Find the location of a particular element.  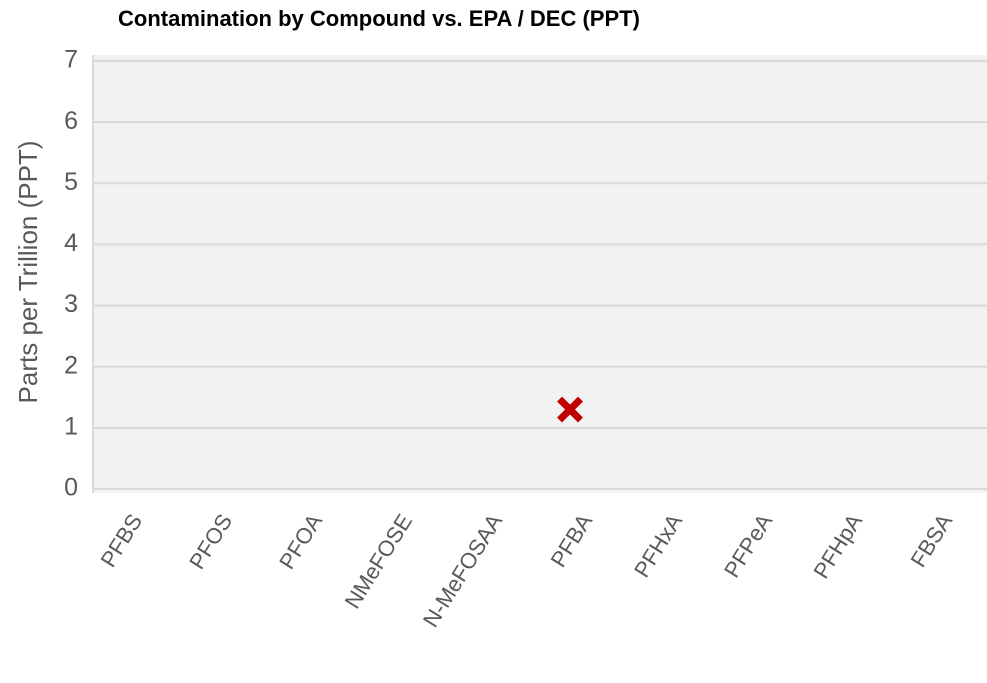

x-tick-label: N-MeFOSAA is located at coordinates (462, 570).